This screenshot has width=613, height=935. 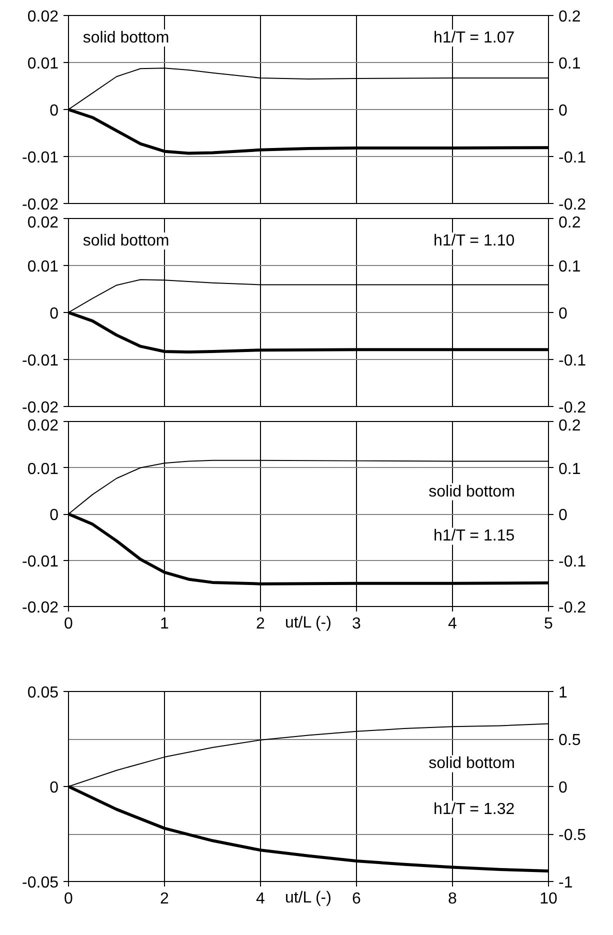 What do you see at coordinates (565, 883) in the screenshot?
I see `y2-tick-label: -1` at bounding box center [565, 883].